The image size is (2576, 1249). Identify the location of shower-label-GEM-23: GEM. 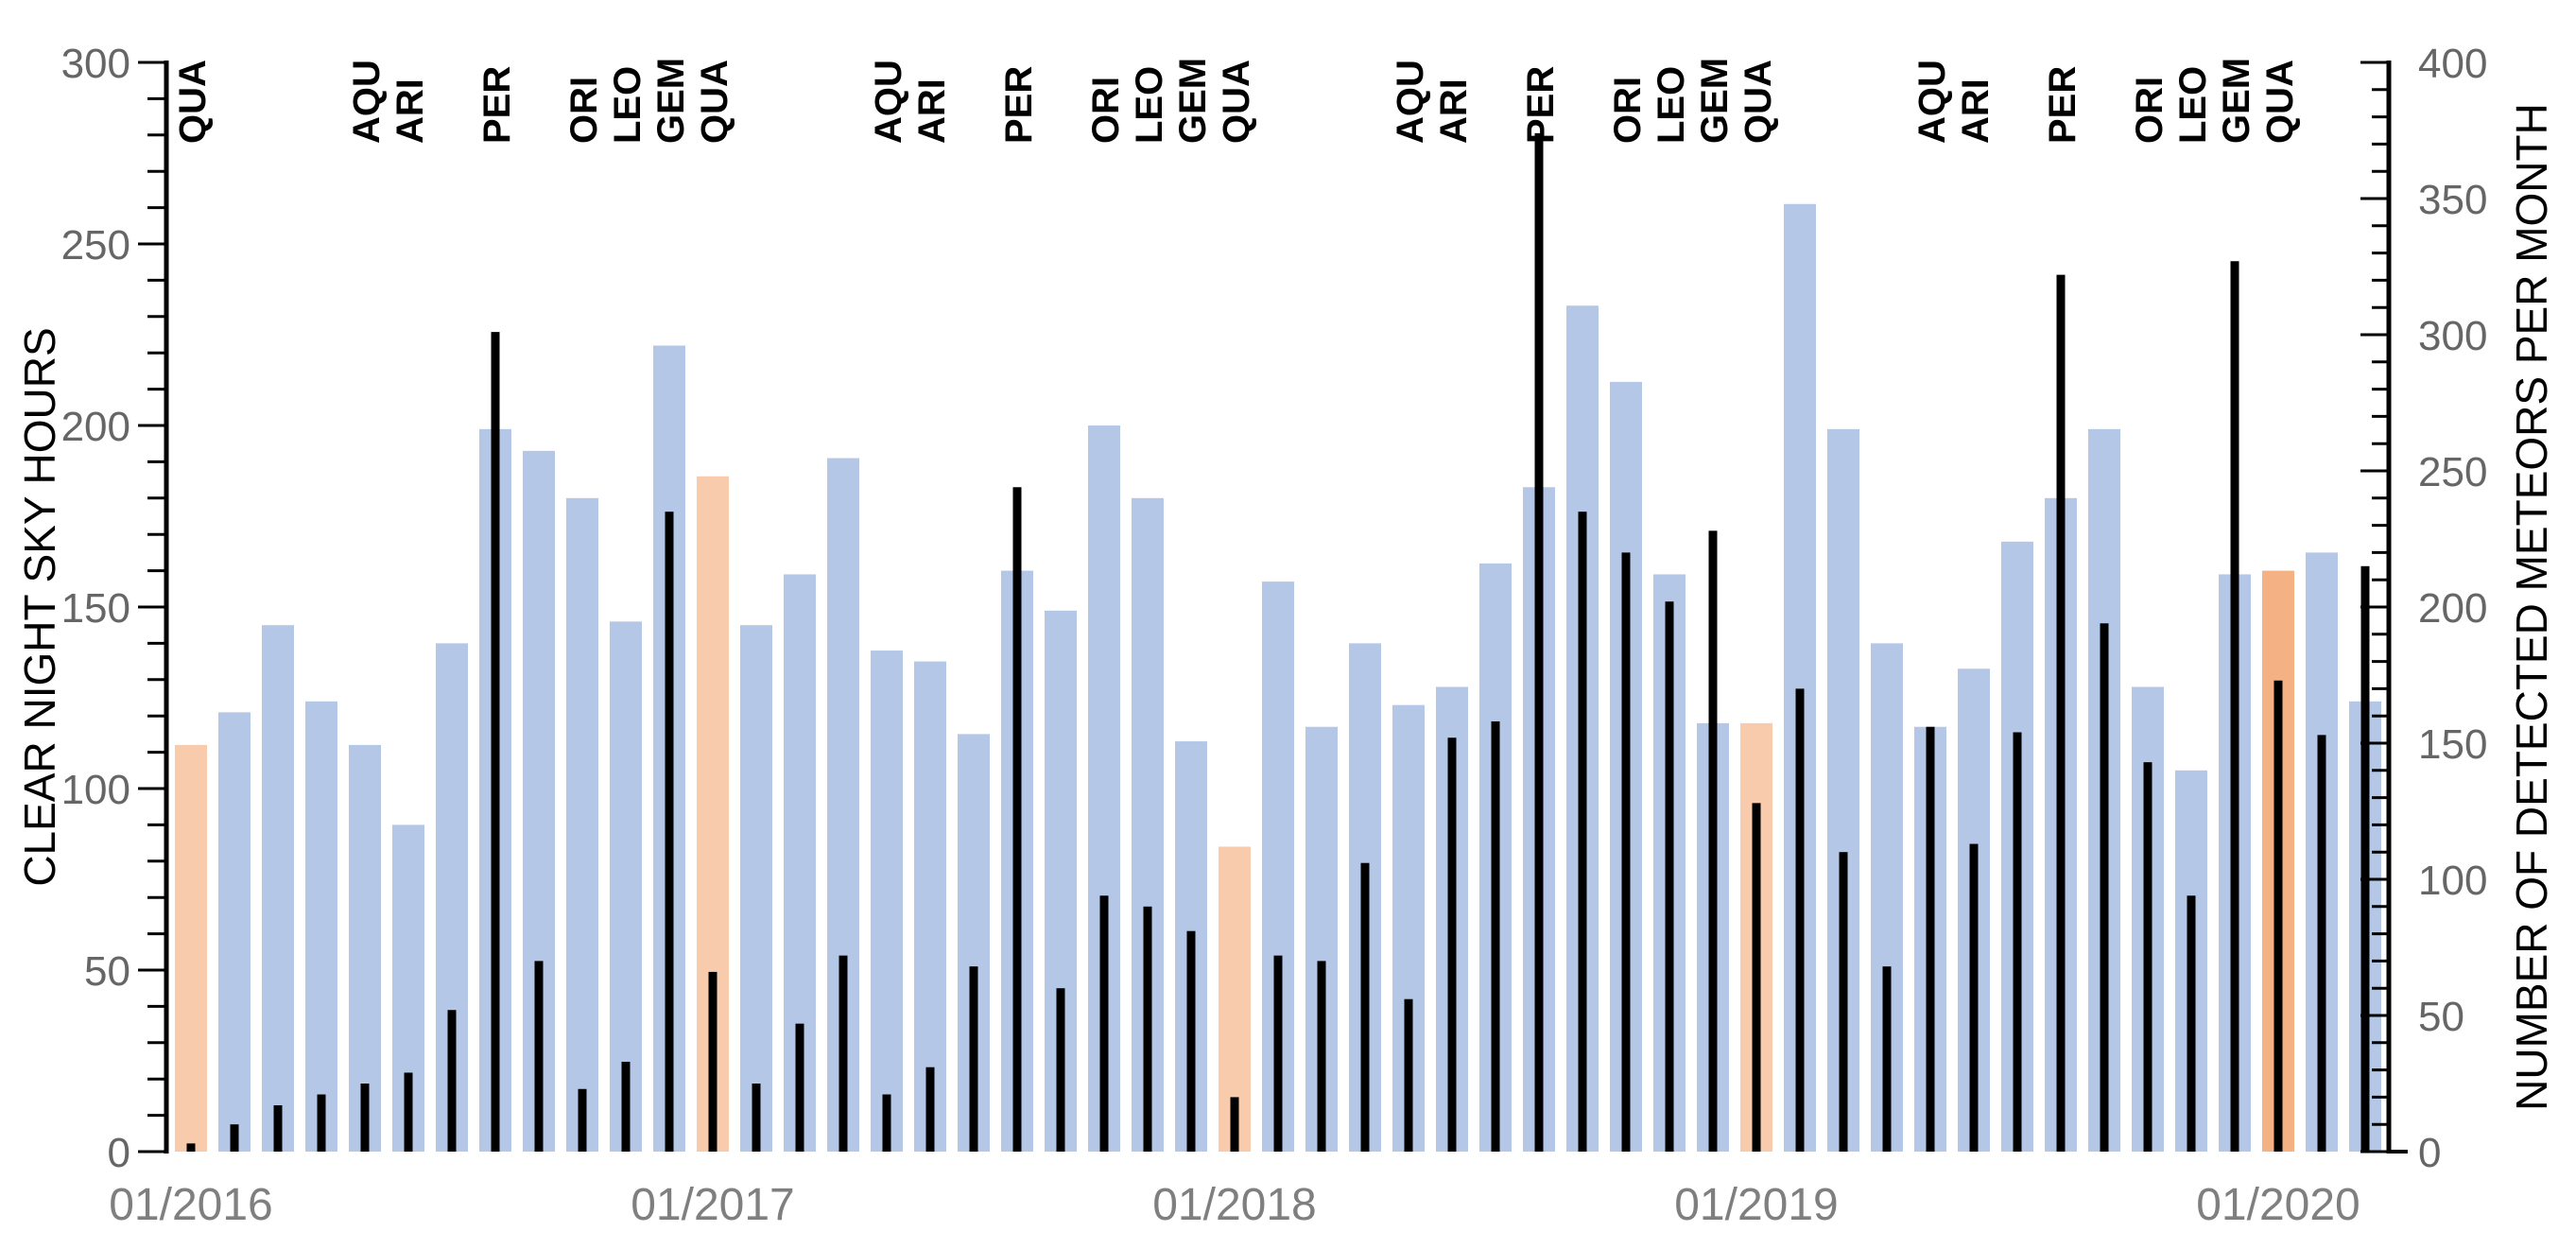
(1193, 101).